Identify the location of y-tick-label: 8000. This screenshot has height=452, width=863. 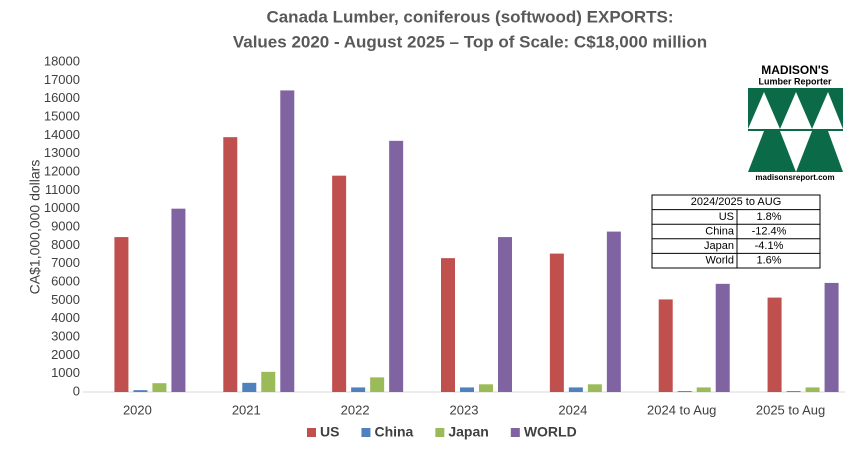
(65, 244).